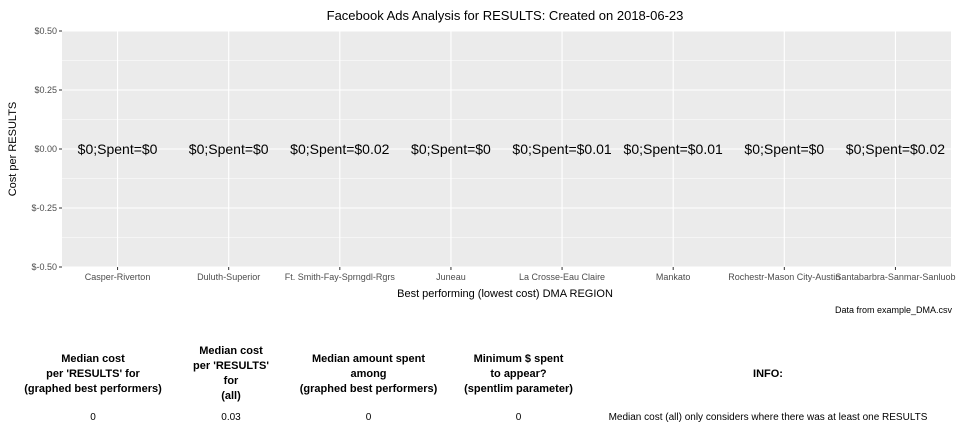 The height and width of the screenshot is (432, 960). What do you see at coordinates (231, 396) in the screenshot?
I see `header-line: (all)` at bounding box center [231, 396].